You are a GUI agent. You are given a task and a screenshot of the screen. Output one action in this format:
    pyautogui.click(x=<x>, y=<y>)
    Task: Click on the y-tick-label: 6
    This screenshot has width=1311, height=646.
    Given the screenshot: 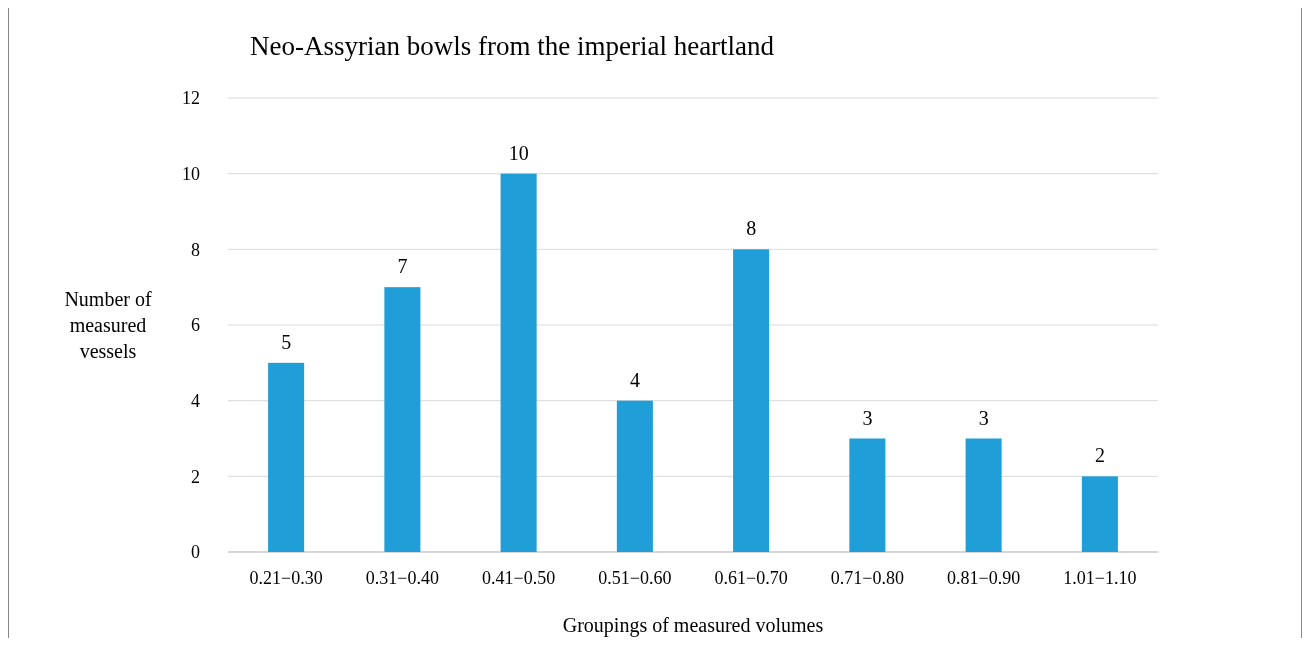 What is the action you would take?
    pyautogui.click(x=195, y=325)
    